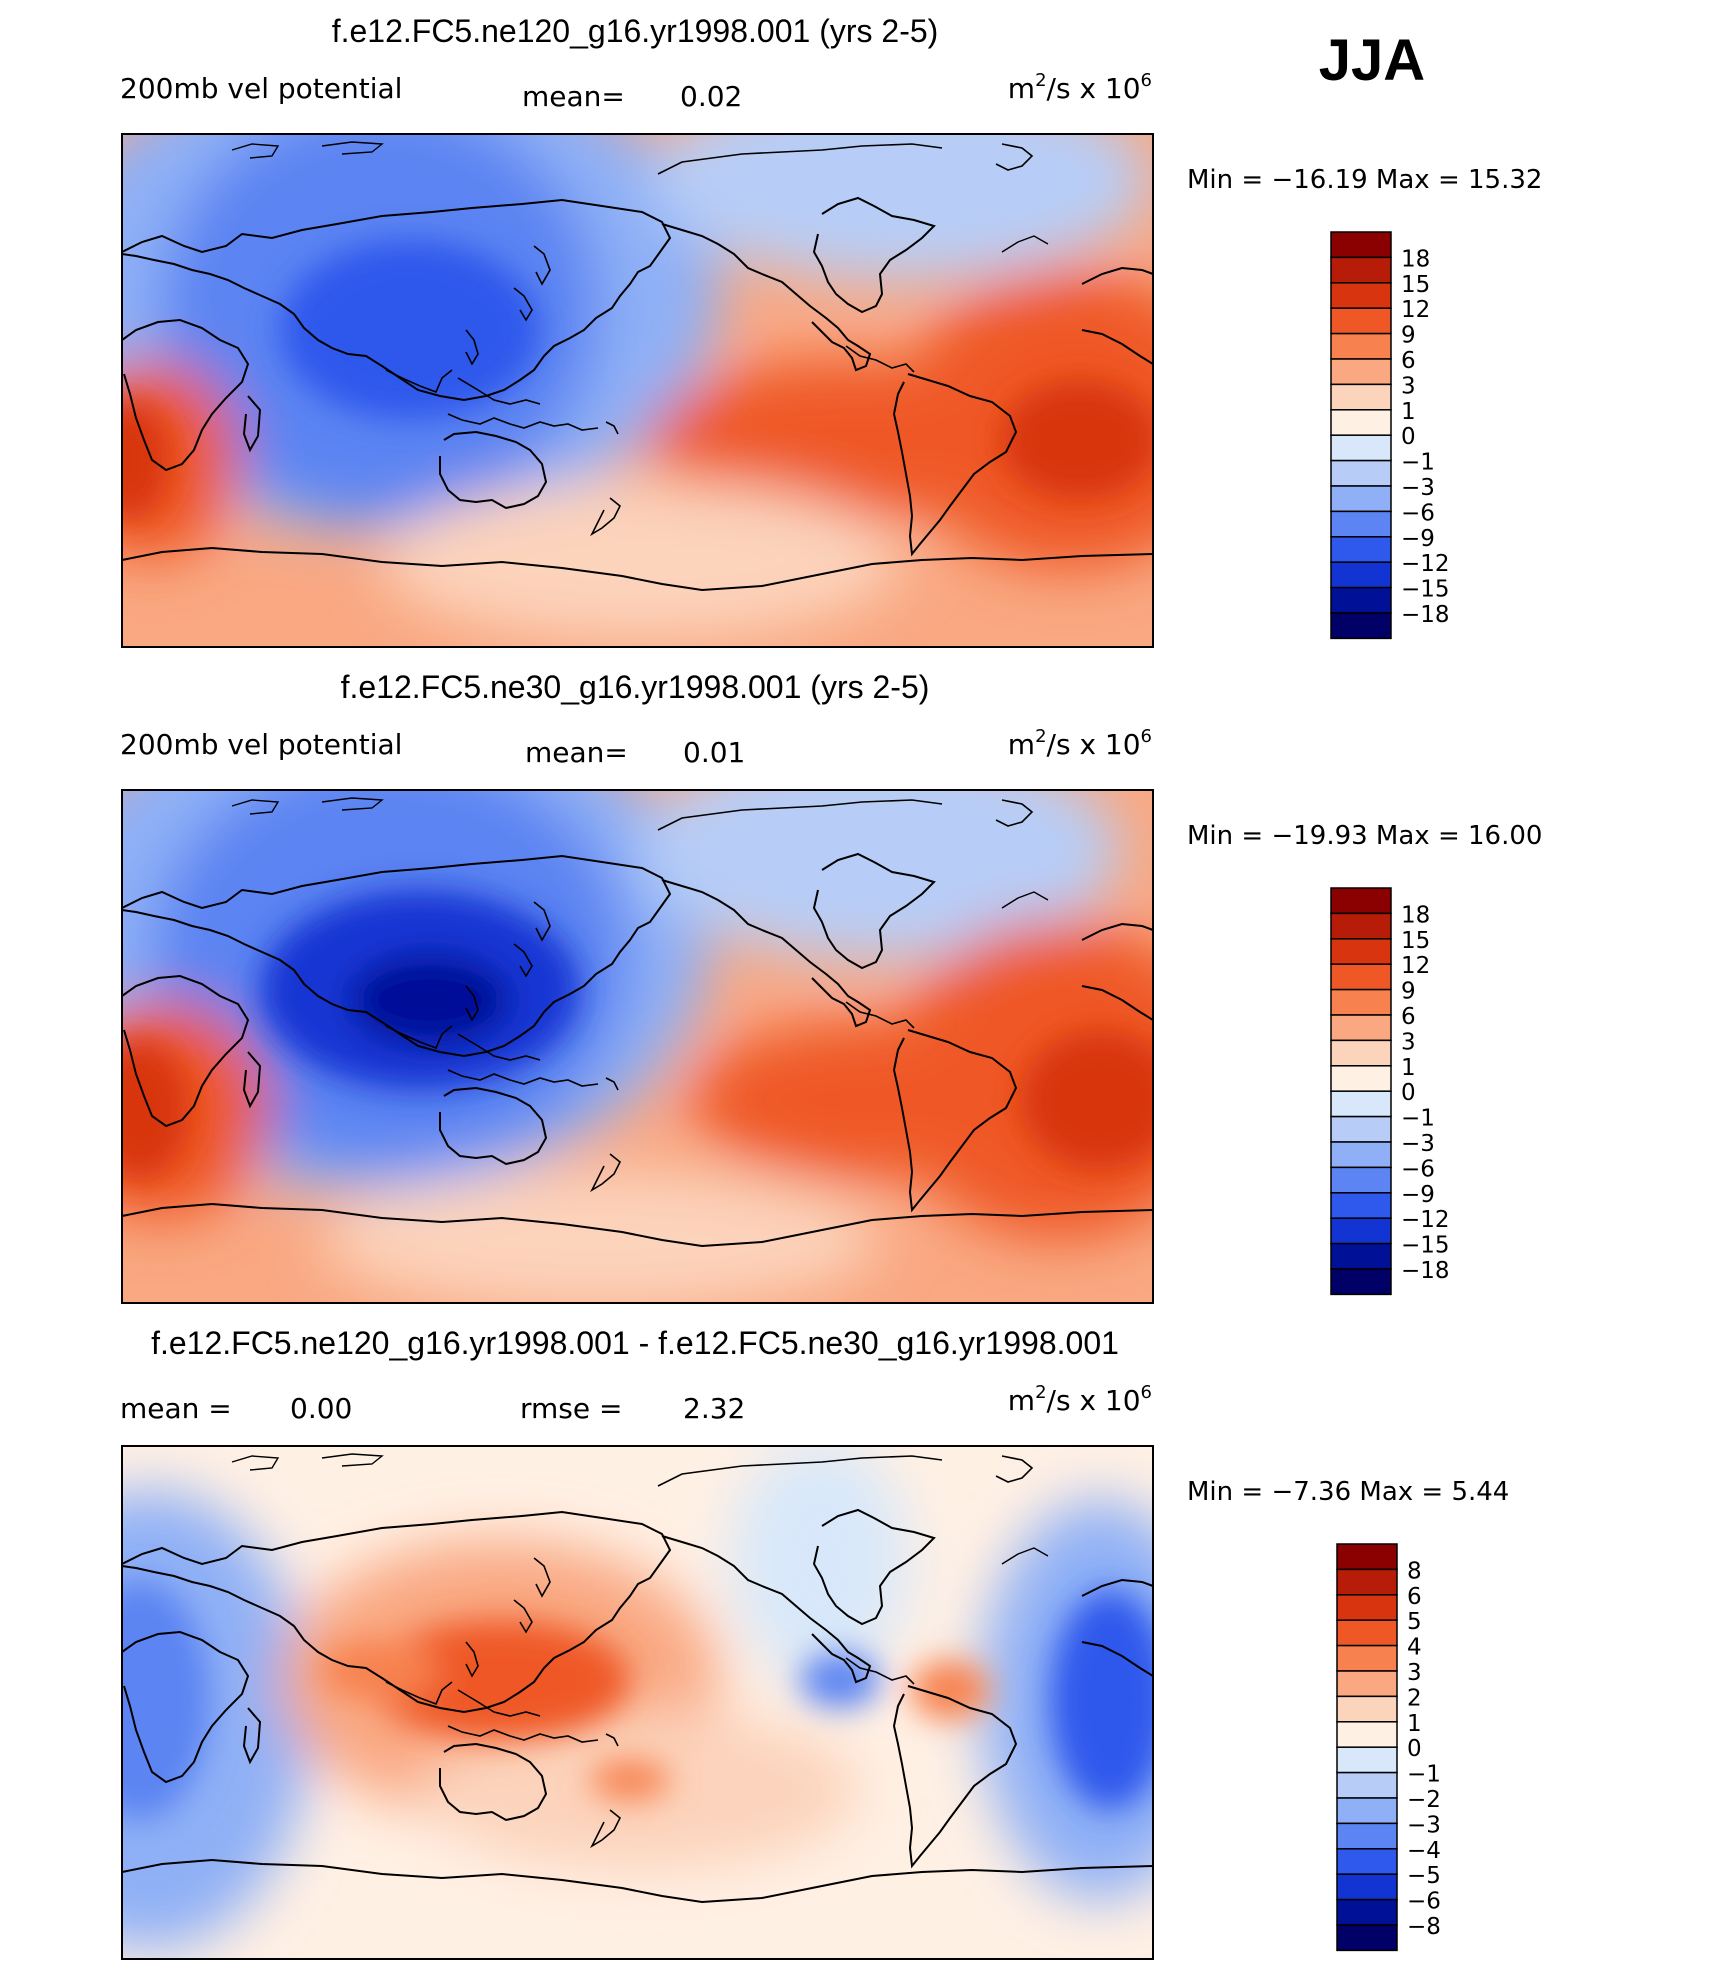  Describe the element at coordinates (1414, 1622) in the screenshot. I see `colorbar-tick-label: 5` at that location.